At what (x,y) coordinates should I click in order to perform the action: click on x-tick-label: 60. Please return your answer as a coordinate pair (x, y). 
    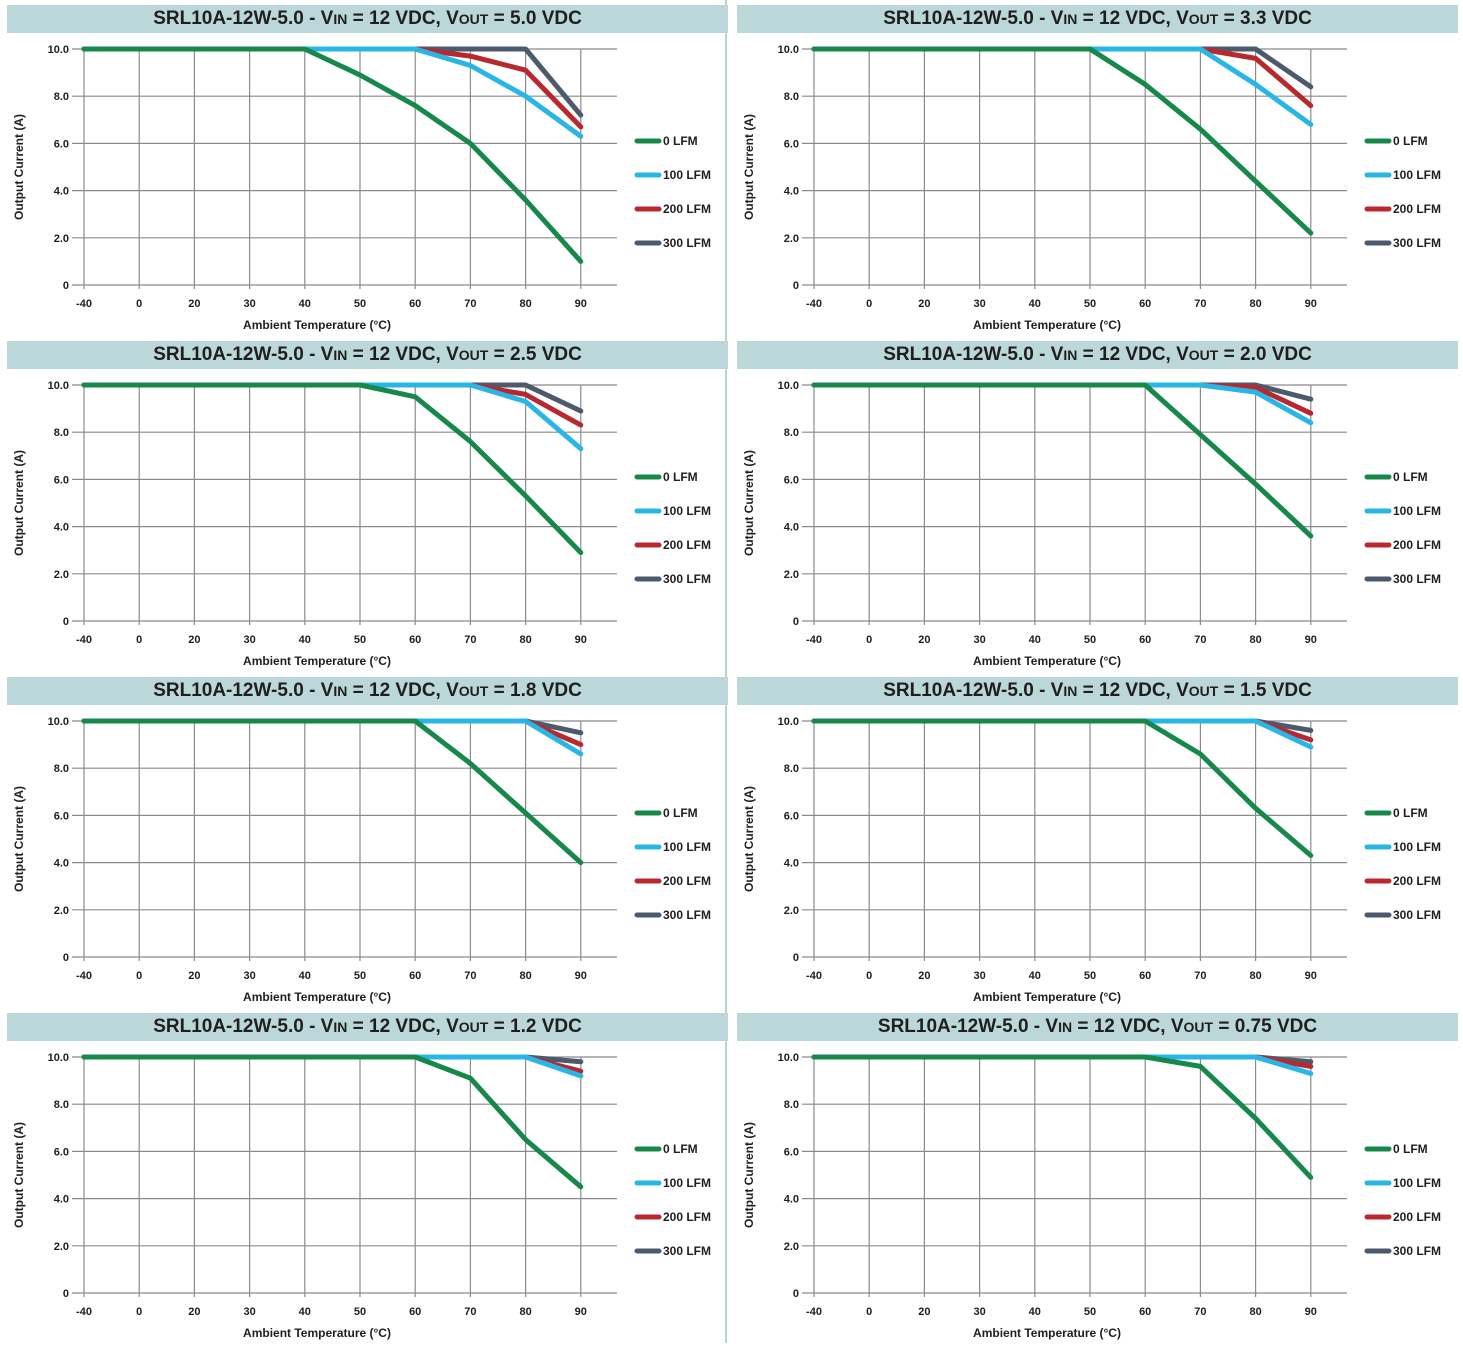
    Looking at the image, I should click on (415, 304).